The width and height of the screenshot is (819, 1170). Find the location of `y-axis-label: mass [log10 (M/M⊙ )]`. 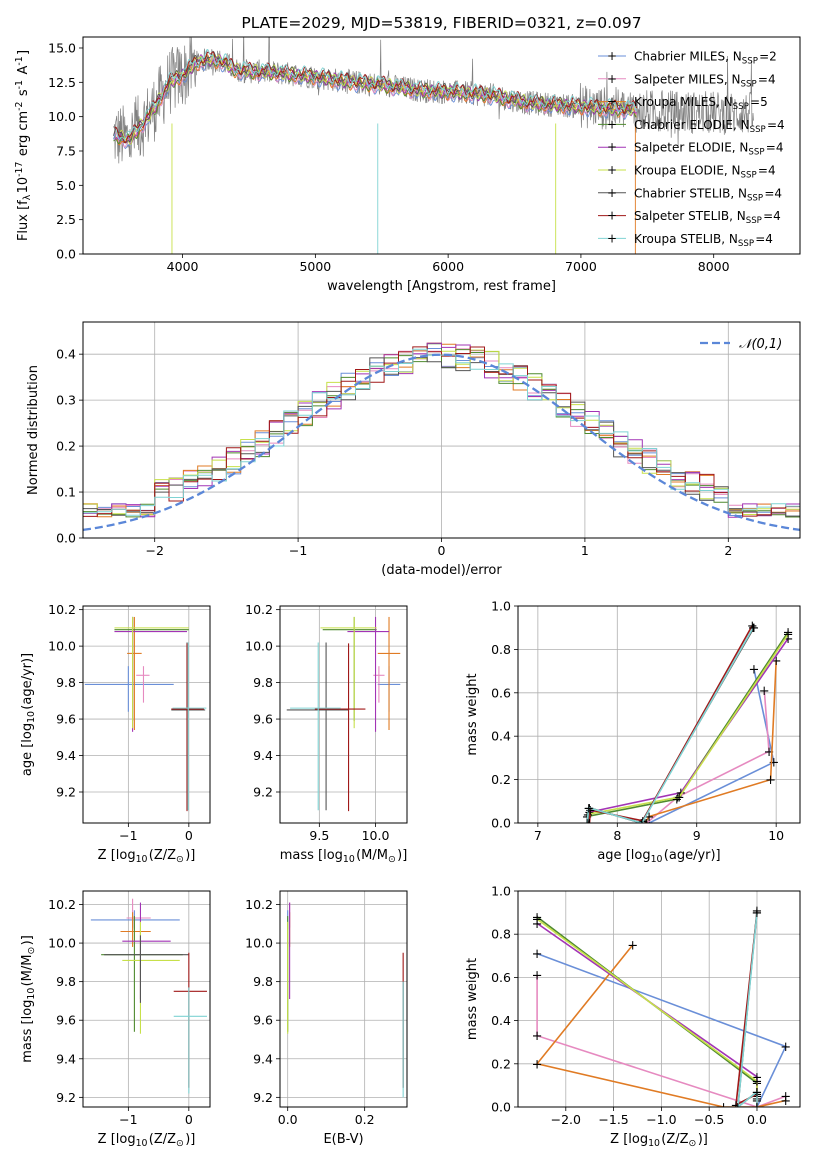

y-axis-label: mass [log10 (M/M⊙ )] is located at coordinates (28, 999).